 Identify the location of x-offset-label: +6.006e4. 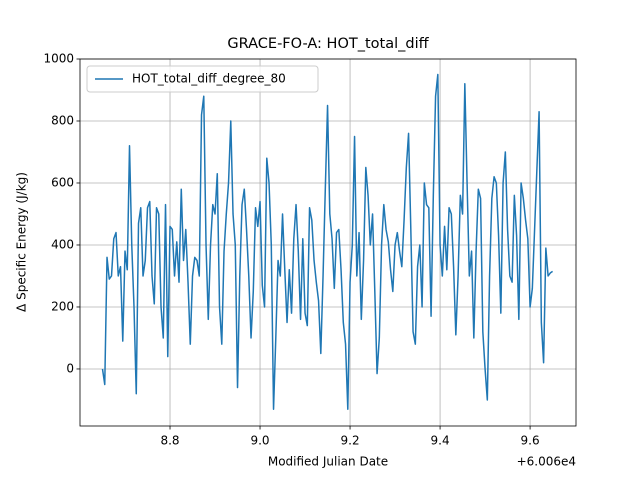
(546, 462).